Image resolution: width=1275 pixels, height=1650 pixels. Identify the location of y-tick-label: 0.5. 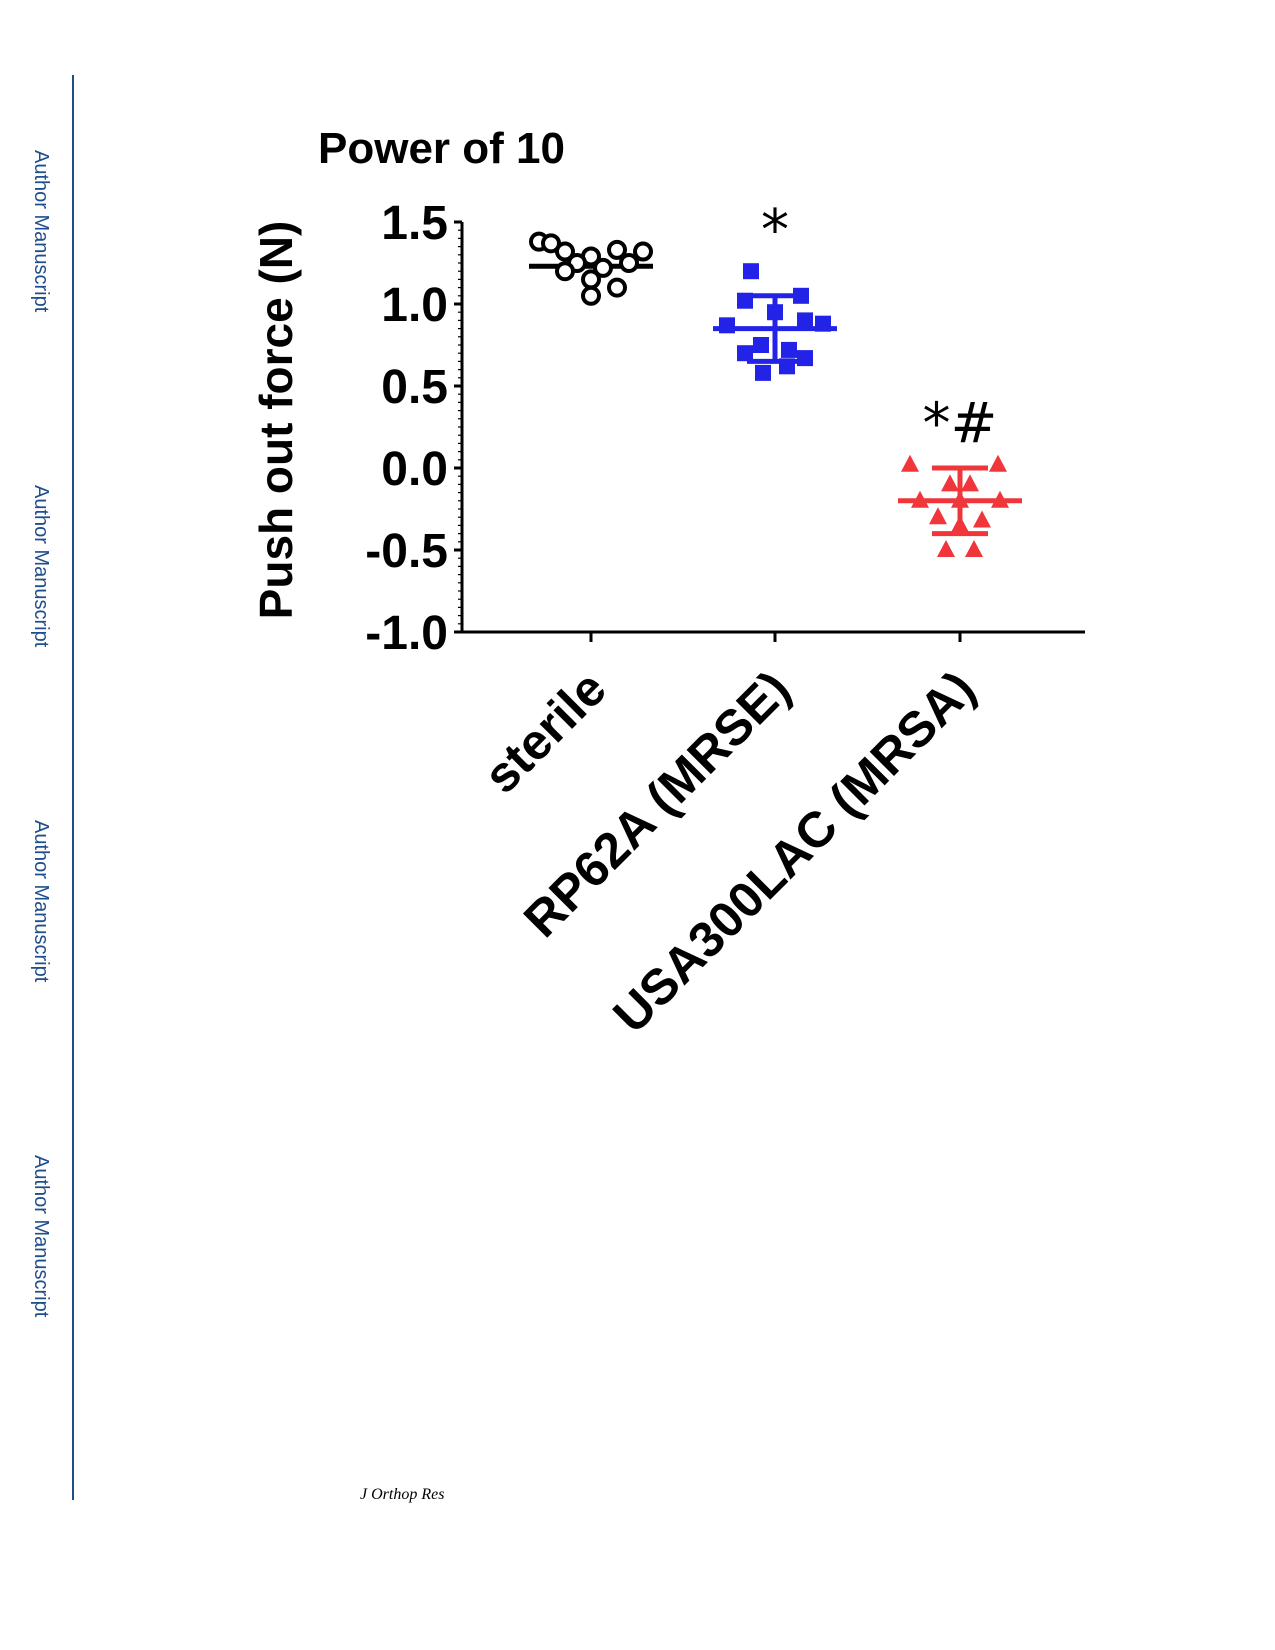
(414, 387).